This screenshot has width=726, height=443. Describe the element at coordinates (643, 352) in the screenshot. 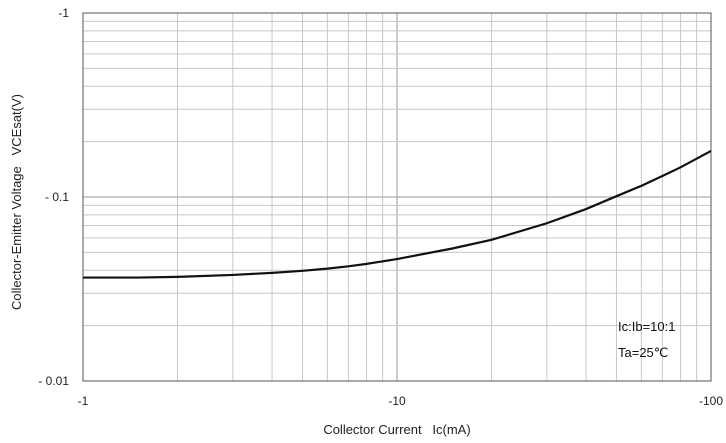

I see `temperature-annotation: Ta=25℃` at that location.